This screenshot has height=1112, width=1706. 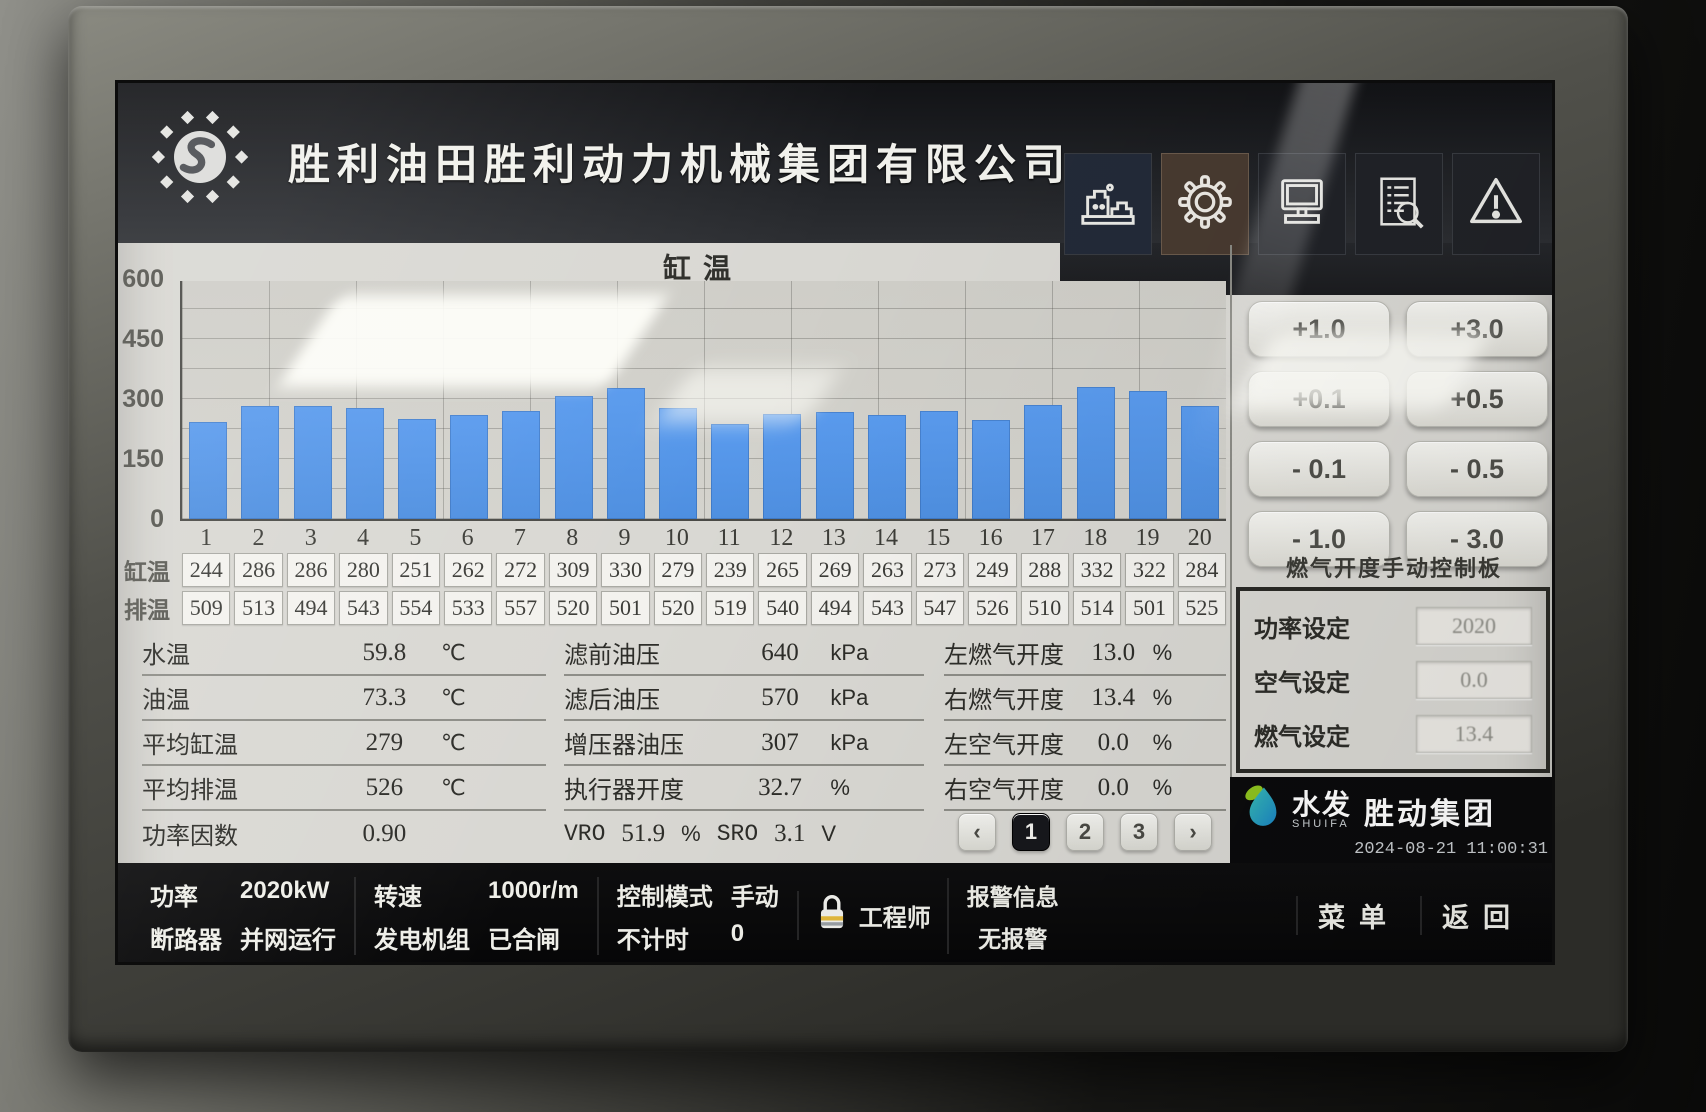 What do you see at coordinates (200, 159) in the screenshot?
I see `company-emblem-icon` at bounding box center [200, 159].